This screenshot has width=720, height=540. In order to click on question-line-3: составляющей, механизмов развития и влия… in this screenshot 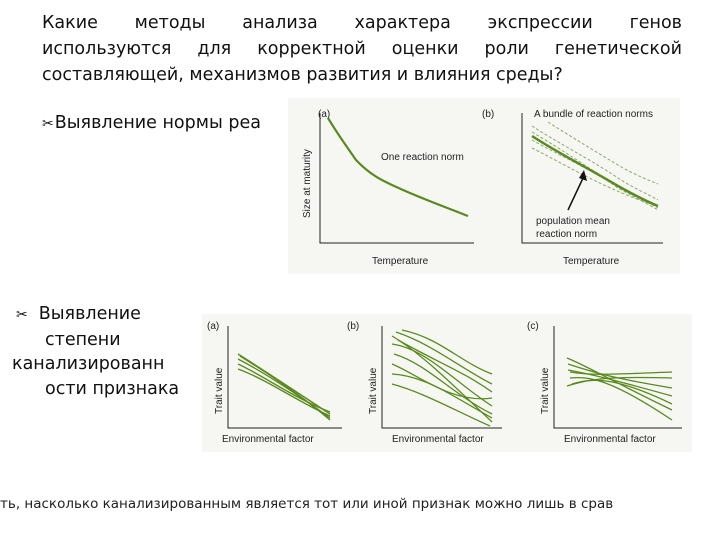, I will do `click(302, 75)`.